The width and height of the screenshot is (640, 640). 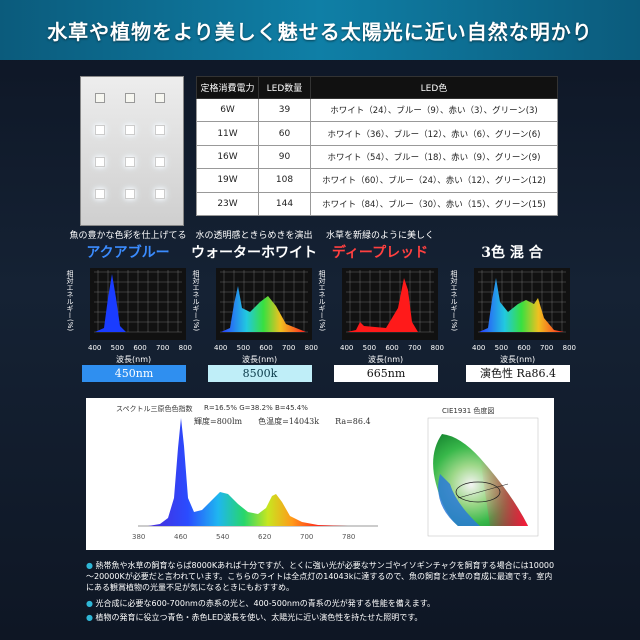 What do you see at coordinates (256, 408) in the screenshot?
I see `spectrum-rgb: R=16.5% G=38.2% B=45.4%` at bounding box center [256, 408].